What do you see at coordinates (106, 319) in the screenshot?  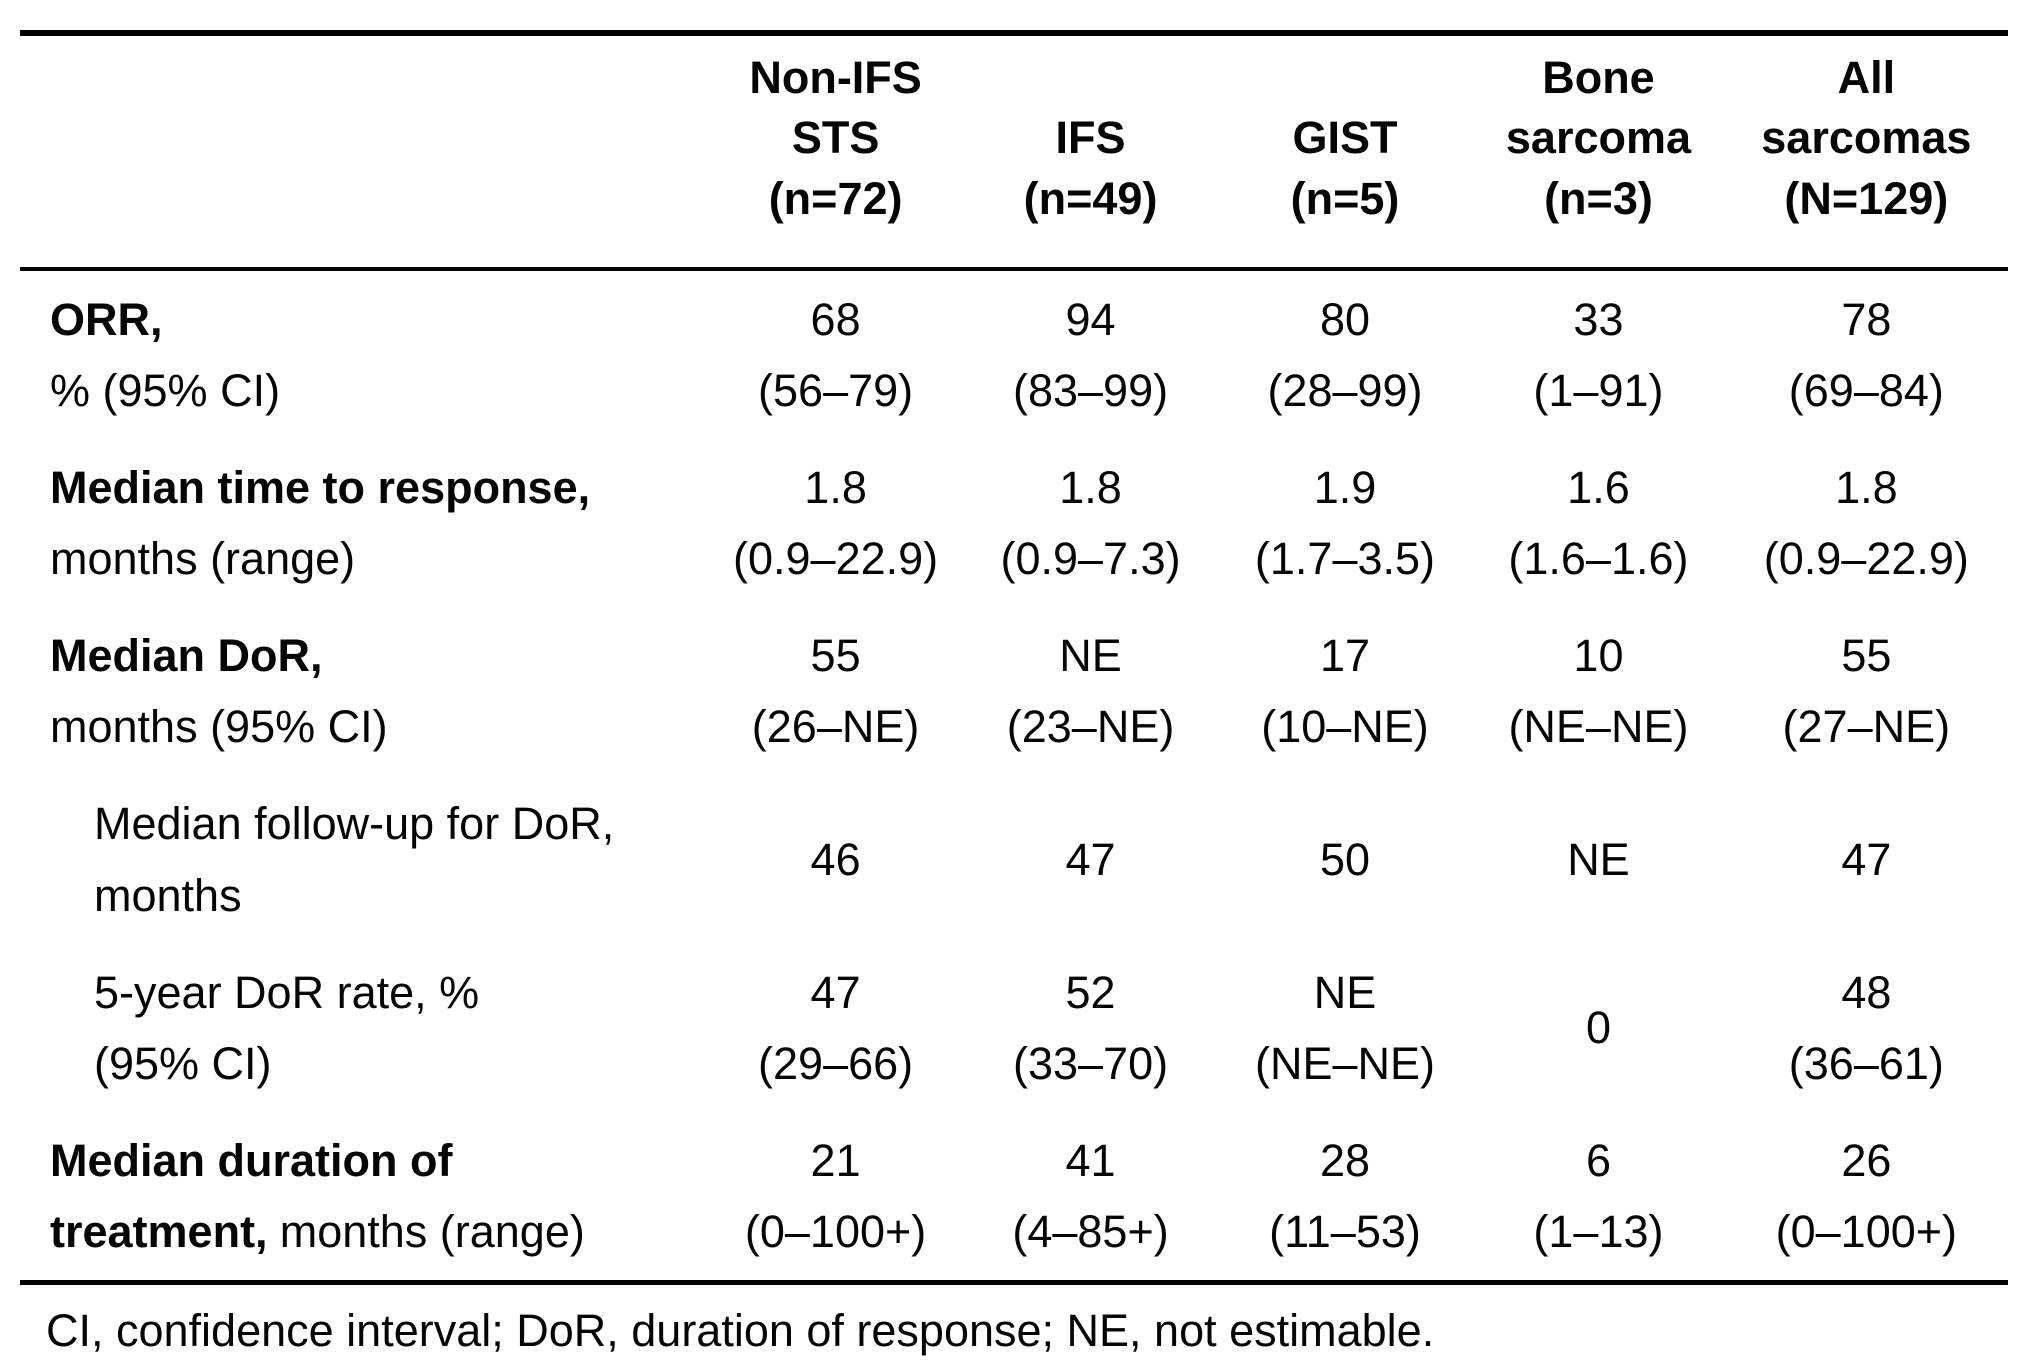 I see `row-label-bold: ORR,` at bounding box center [106, 319].